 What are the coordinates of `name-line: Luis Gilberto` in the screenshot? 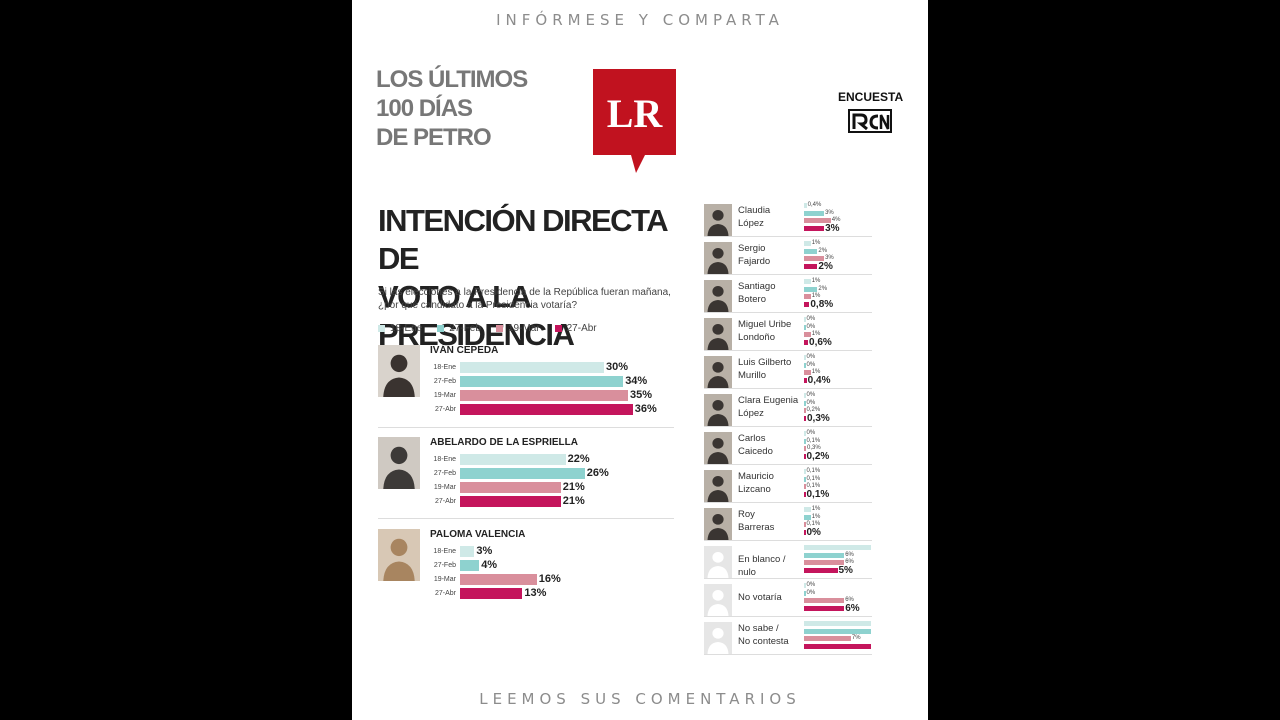 It's located at (765, 362).